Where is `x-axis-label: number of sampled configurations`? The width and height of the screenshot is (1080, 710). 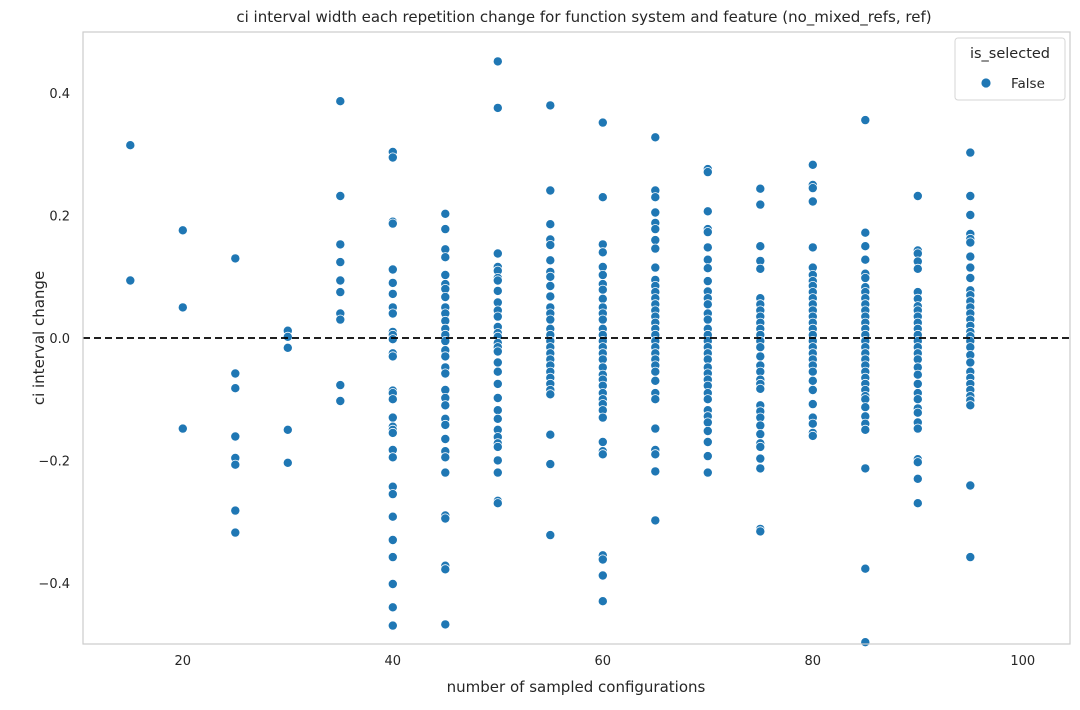 x-axis-label: number of sampled configurations is located at coordinates (576, 687).